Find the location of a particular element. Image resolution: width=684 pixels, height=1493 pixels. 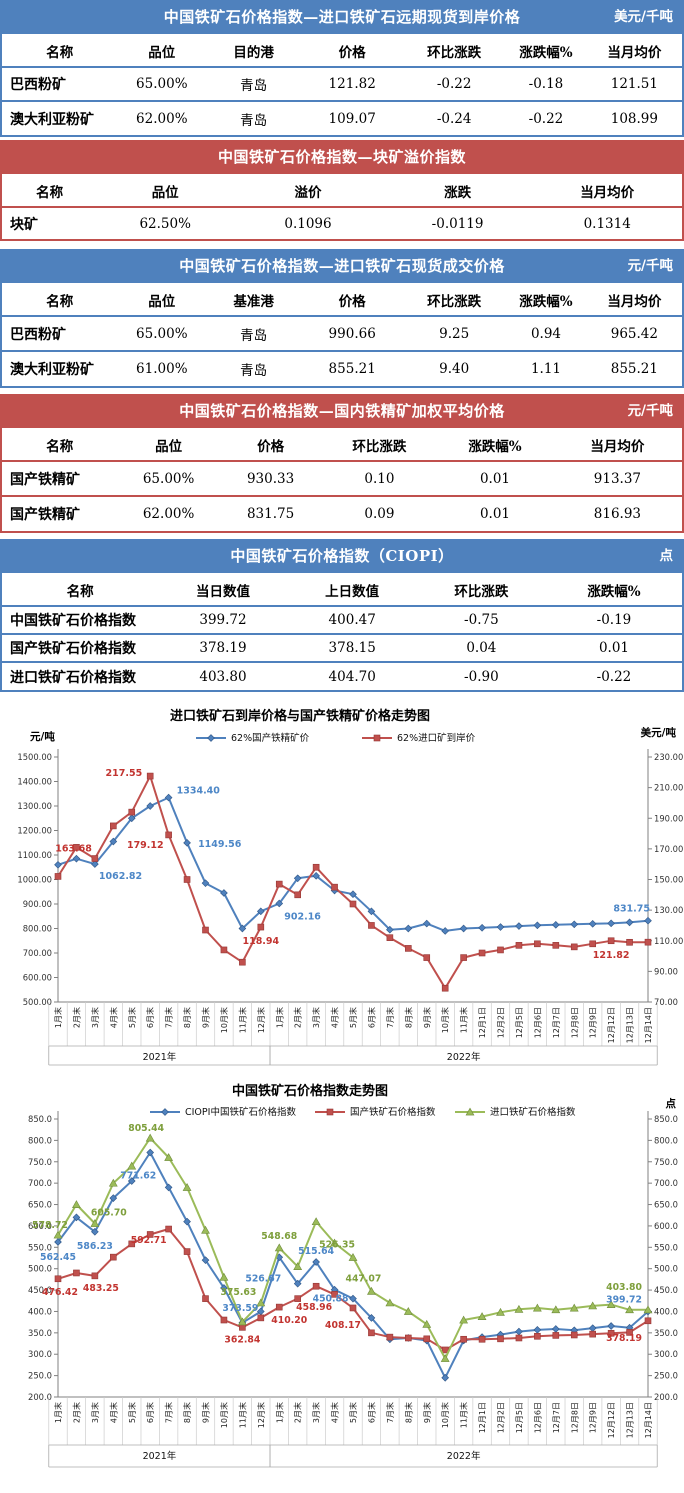

x-tick-label: 12月12日 is located at coordinates (611, 1420).